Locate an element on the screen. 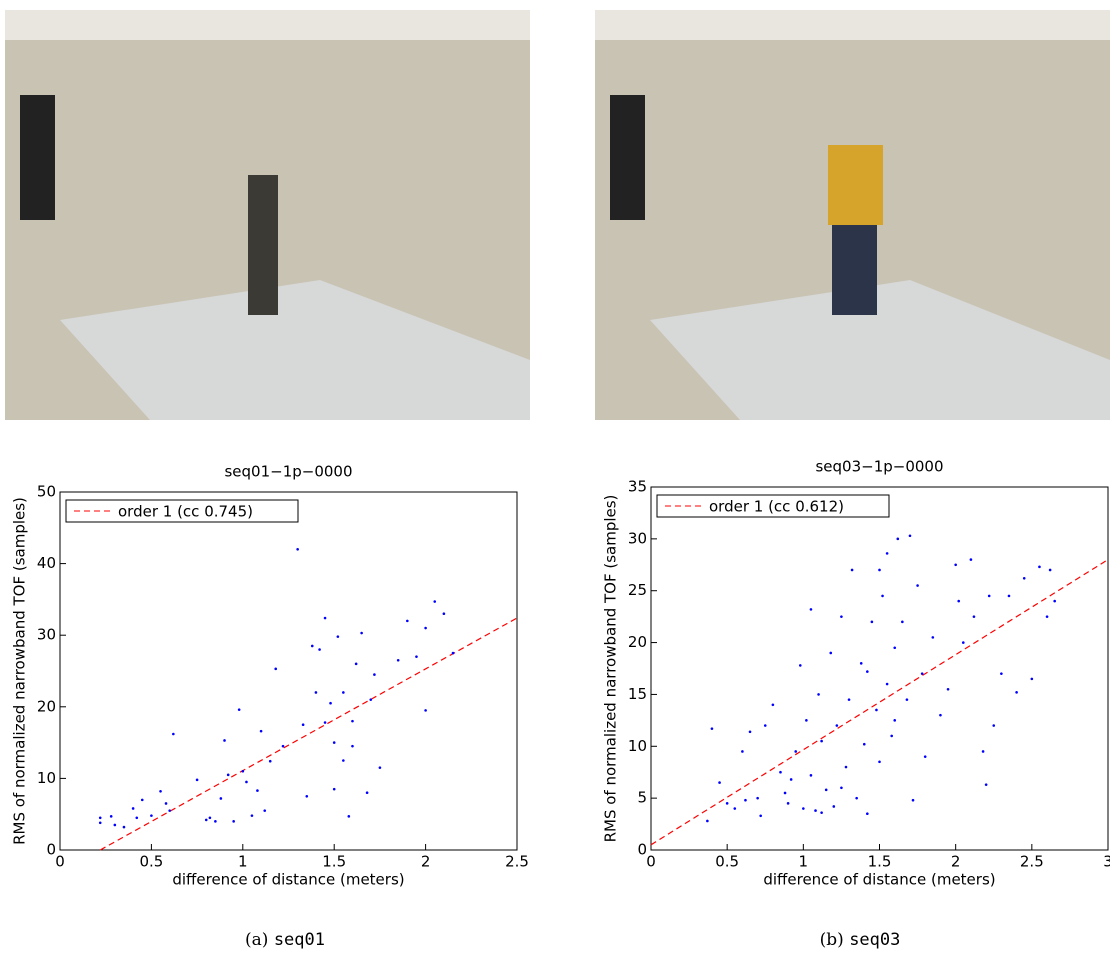 The width and height of the screenshot is (1110, 965). caption: (a) seq01 is located at coordinates (285, 940).